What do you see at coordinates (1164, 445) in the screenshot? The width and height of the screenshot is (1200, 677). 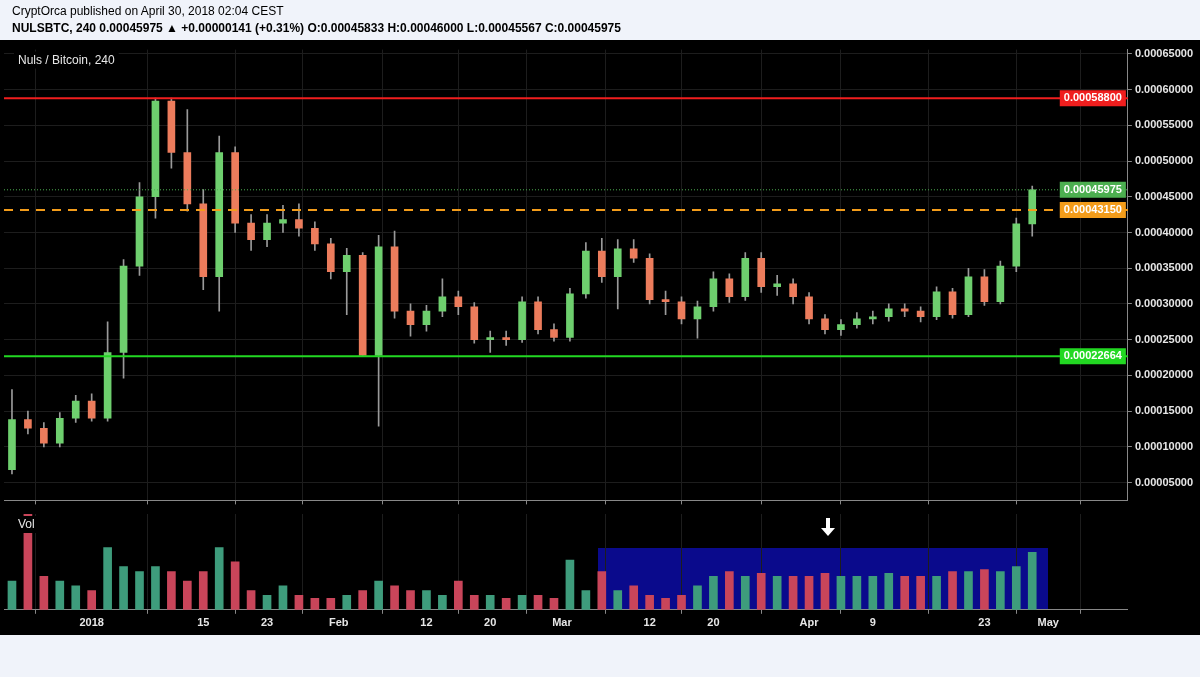 I see `y-tick-label: 0.00010000` at bounding box center [1164, 445].